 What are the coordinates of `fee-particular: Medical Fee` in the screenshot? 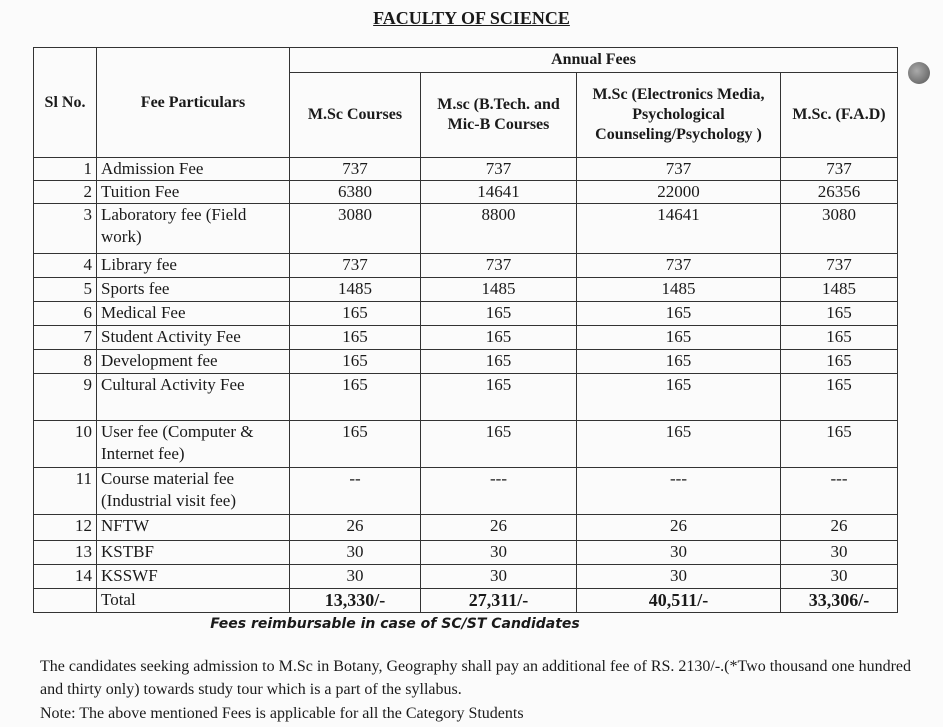 It's located at (193, 313).